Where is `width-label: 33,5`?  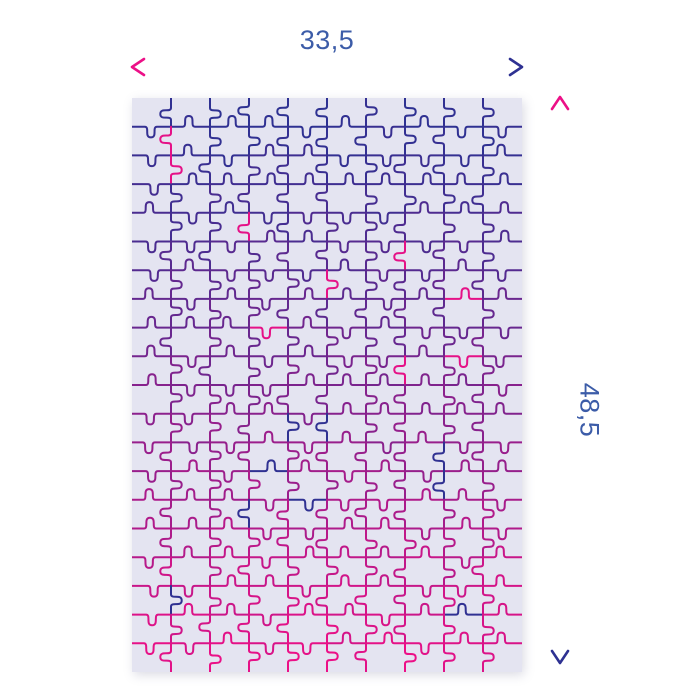 width-label: 33,5 is located at coordinates (327, 40).